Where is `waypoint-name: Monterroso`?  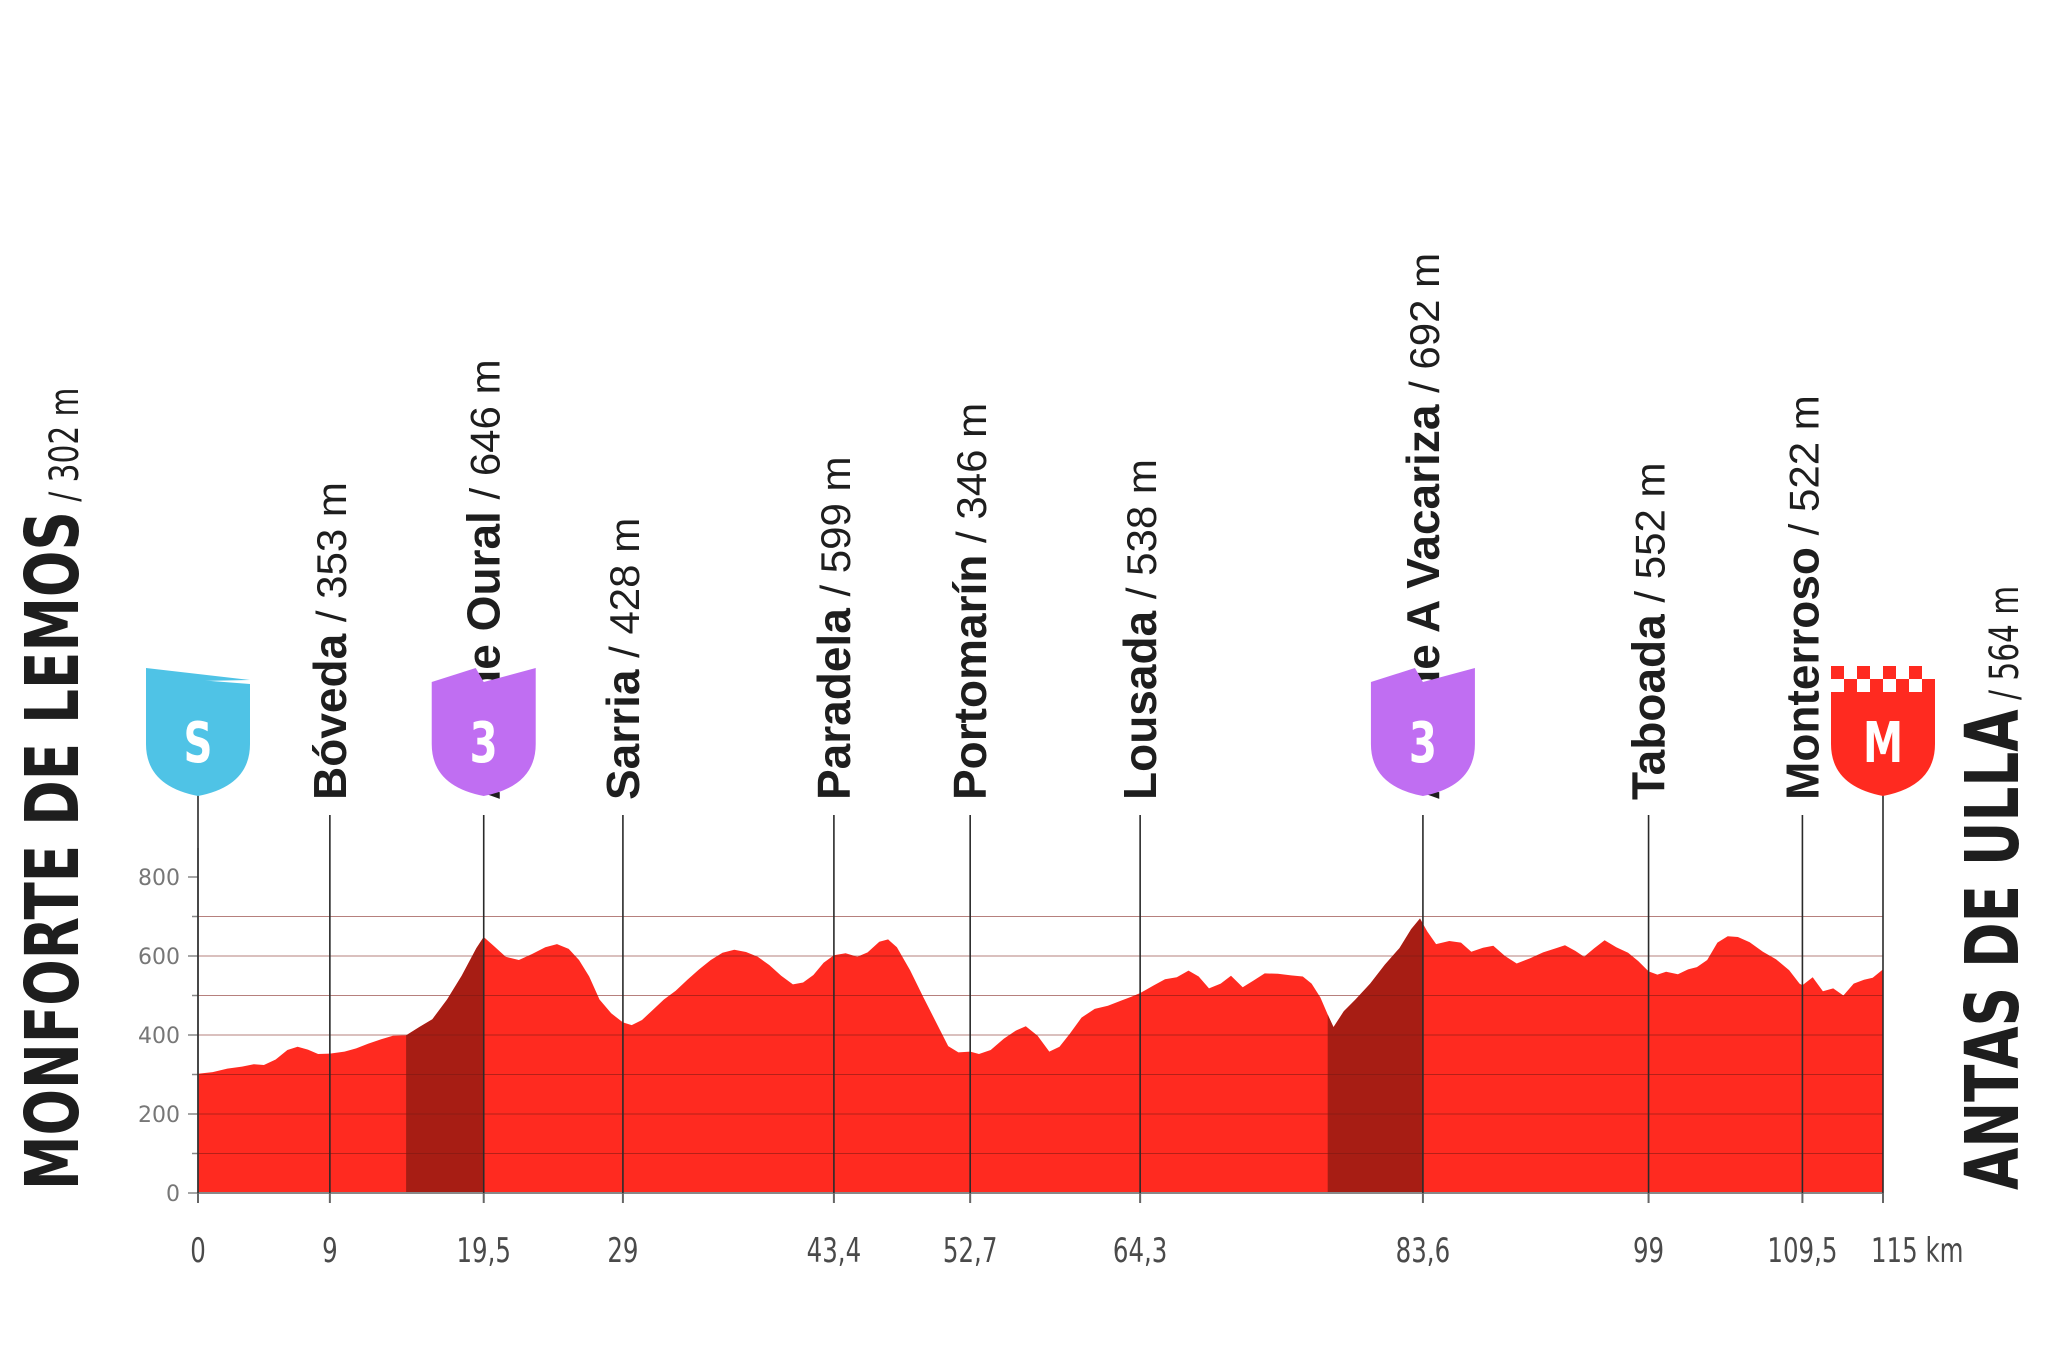
waypoint-name: Monterroso is located at coordinates (1802, 673).